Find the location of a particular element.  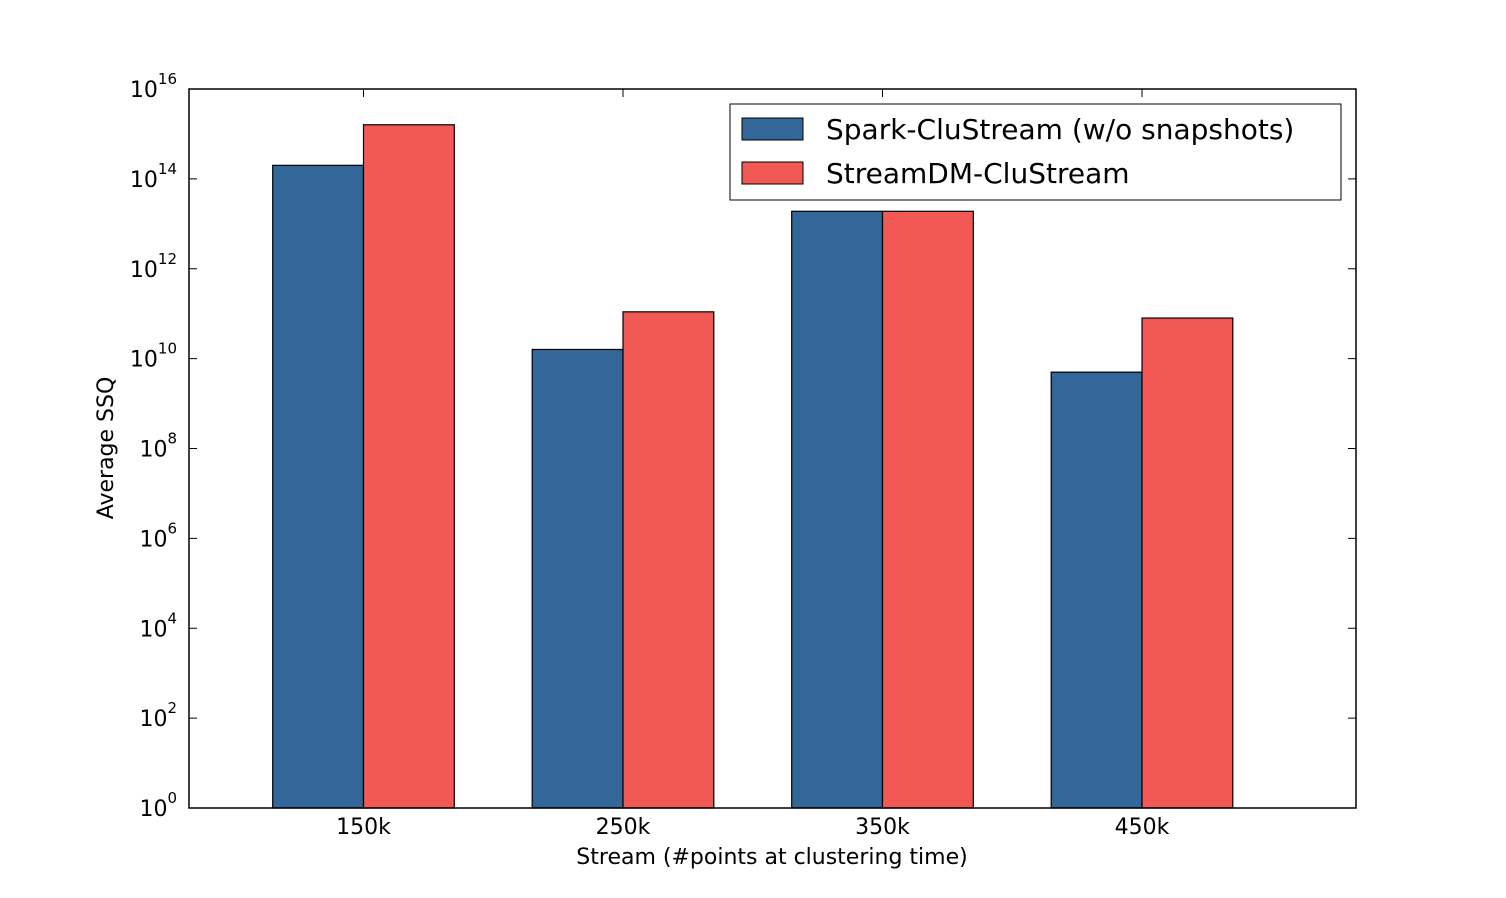

y-tick-label: 10⁴ is located at coordinates (158, 625).